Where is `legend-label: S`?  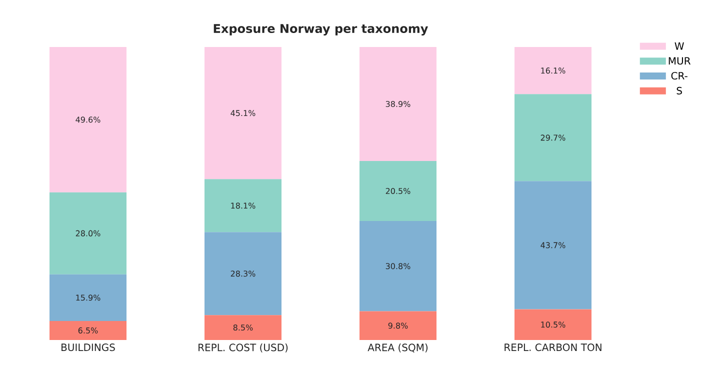
legend-label: S is located at coordinates (679, 90).